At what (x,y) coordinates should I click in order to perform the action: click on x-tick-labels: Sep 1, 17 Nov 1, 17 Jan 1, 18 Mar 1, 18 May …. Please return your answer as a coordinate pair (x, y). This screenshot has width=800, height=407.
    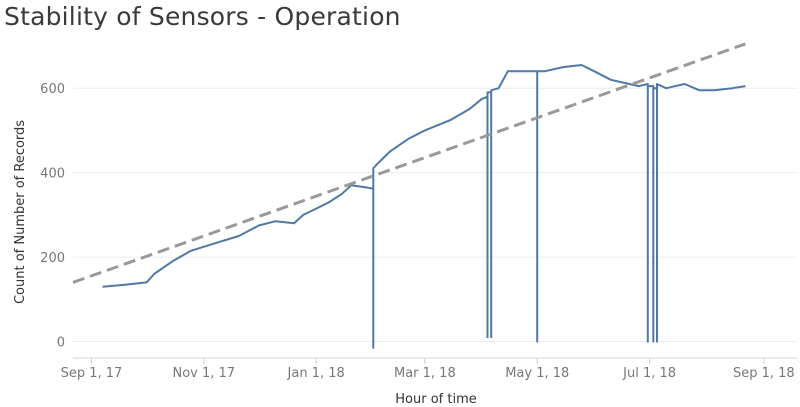
    Looking at the image, I should click on (428, 369).